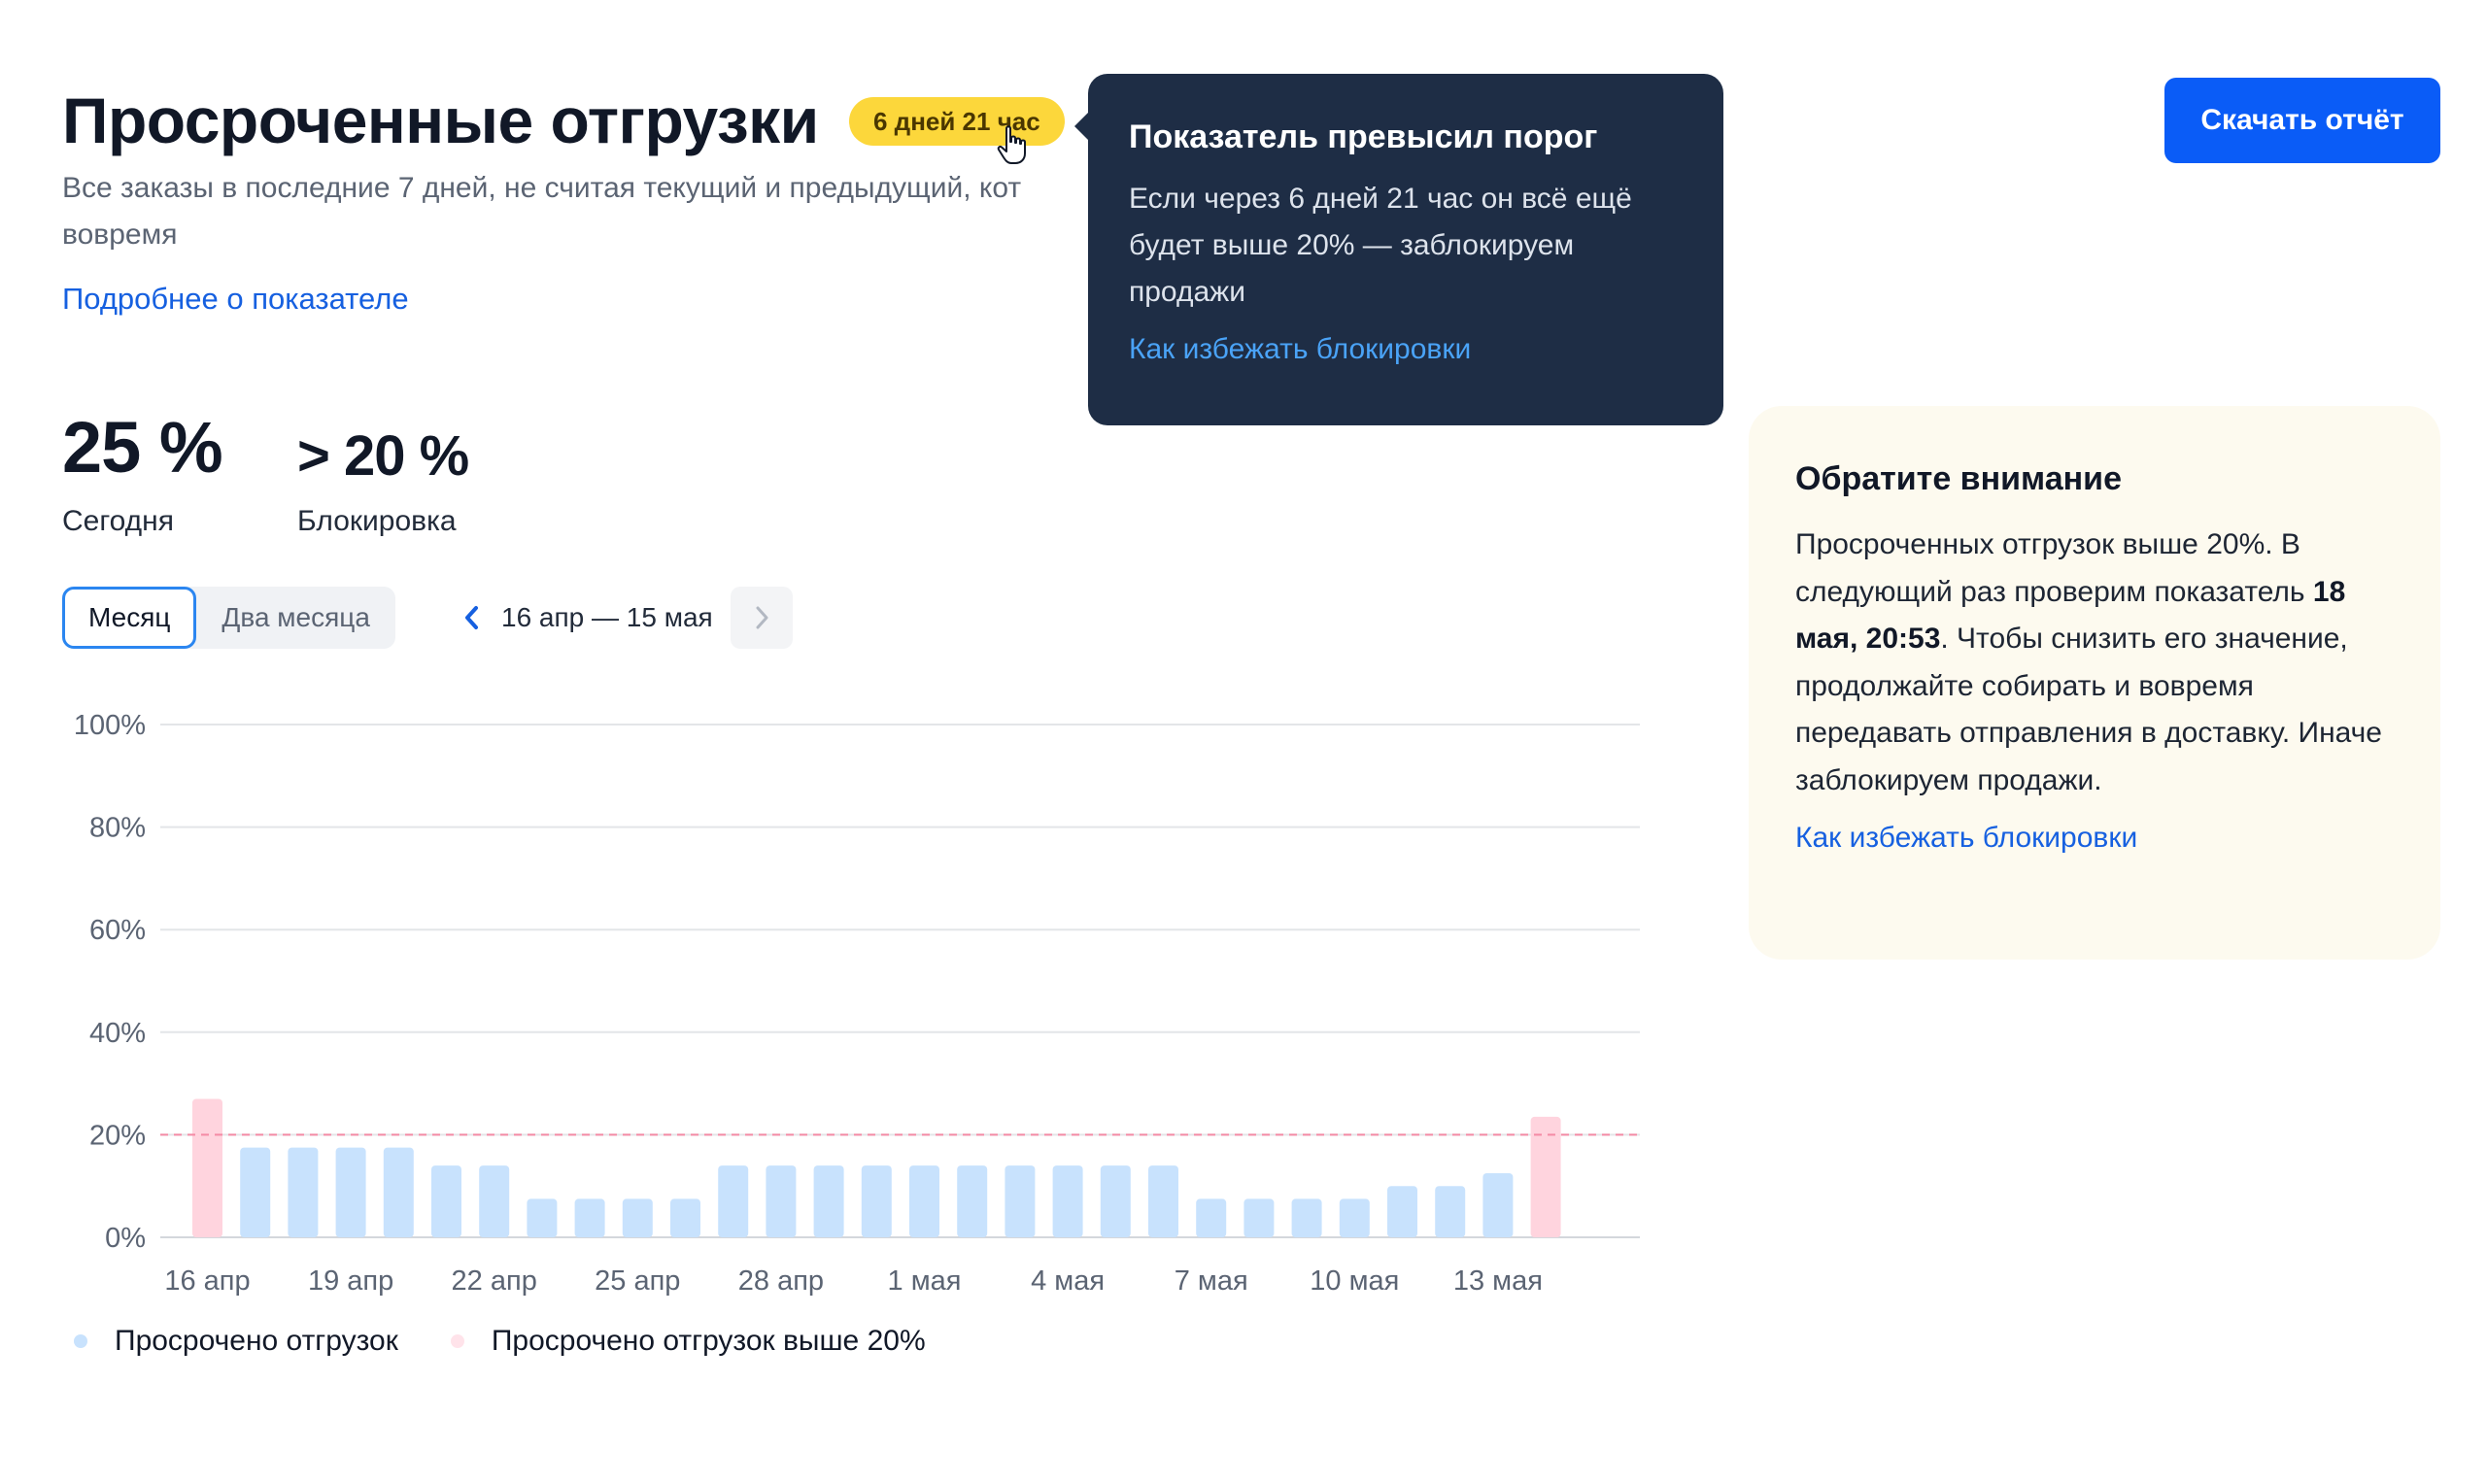 This screenshot has height=1484, width=2487. I want to click on x-tick-label: 1 мая, so click(925, 1281).